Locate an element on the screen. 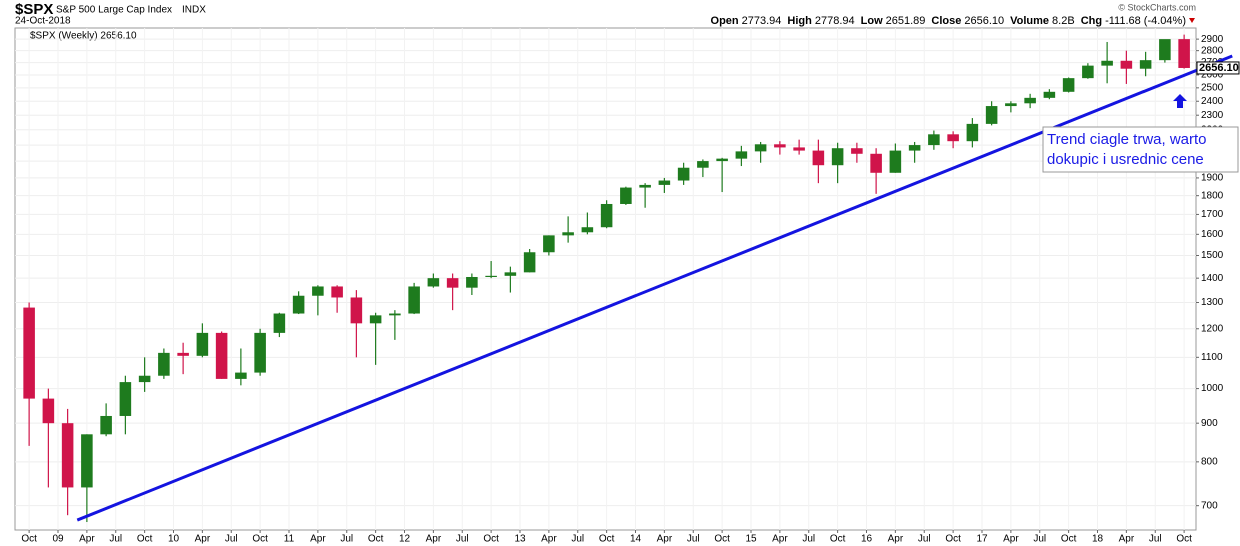  stat-label: Close is located at coordinates (946, 21).